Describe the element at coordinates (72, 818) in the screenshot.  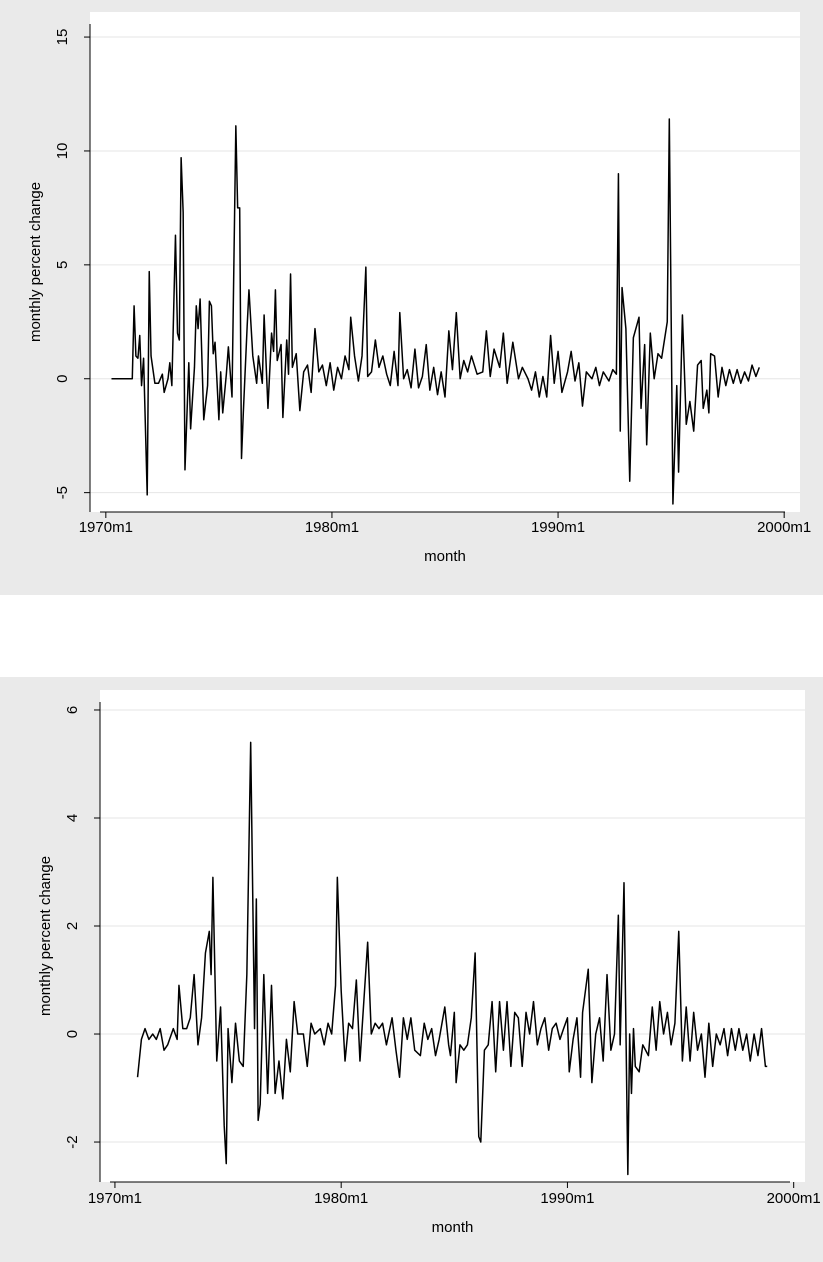
I see `y-tick-label: 4` at that location.